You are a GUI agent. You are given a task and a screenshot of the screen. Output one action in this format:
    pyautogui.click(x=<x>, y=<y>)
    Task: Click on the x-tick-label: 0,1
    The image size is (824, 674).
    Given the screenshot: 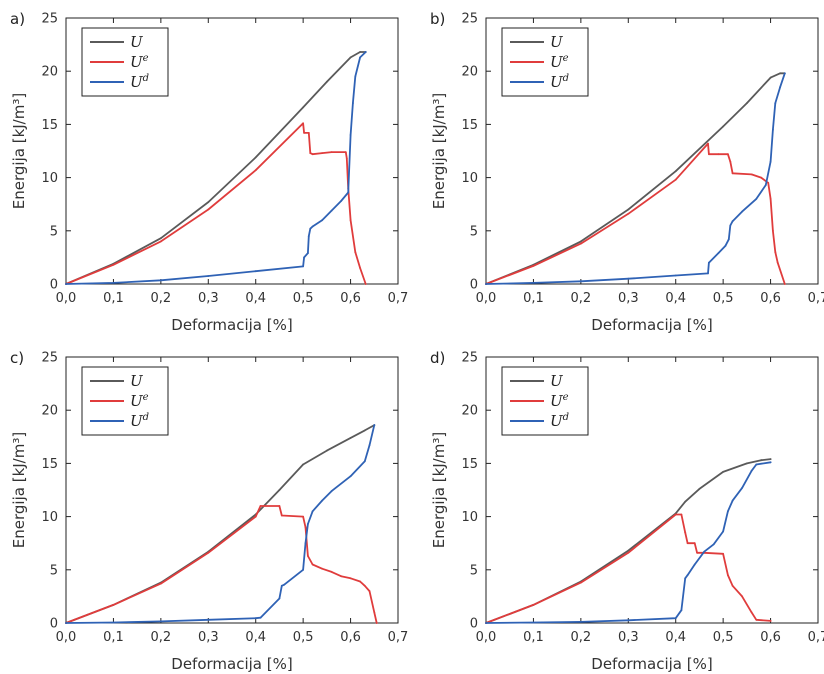 What is the action you would take?
    pyautogui.click(x=113, y=298)
    